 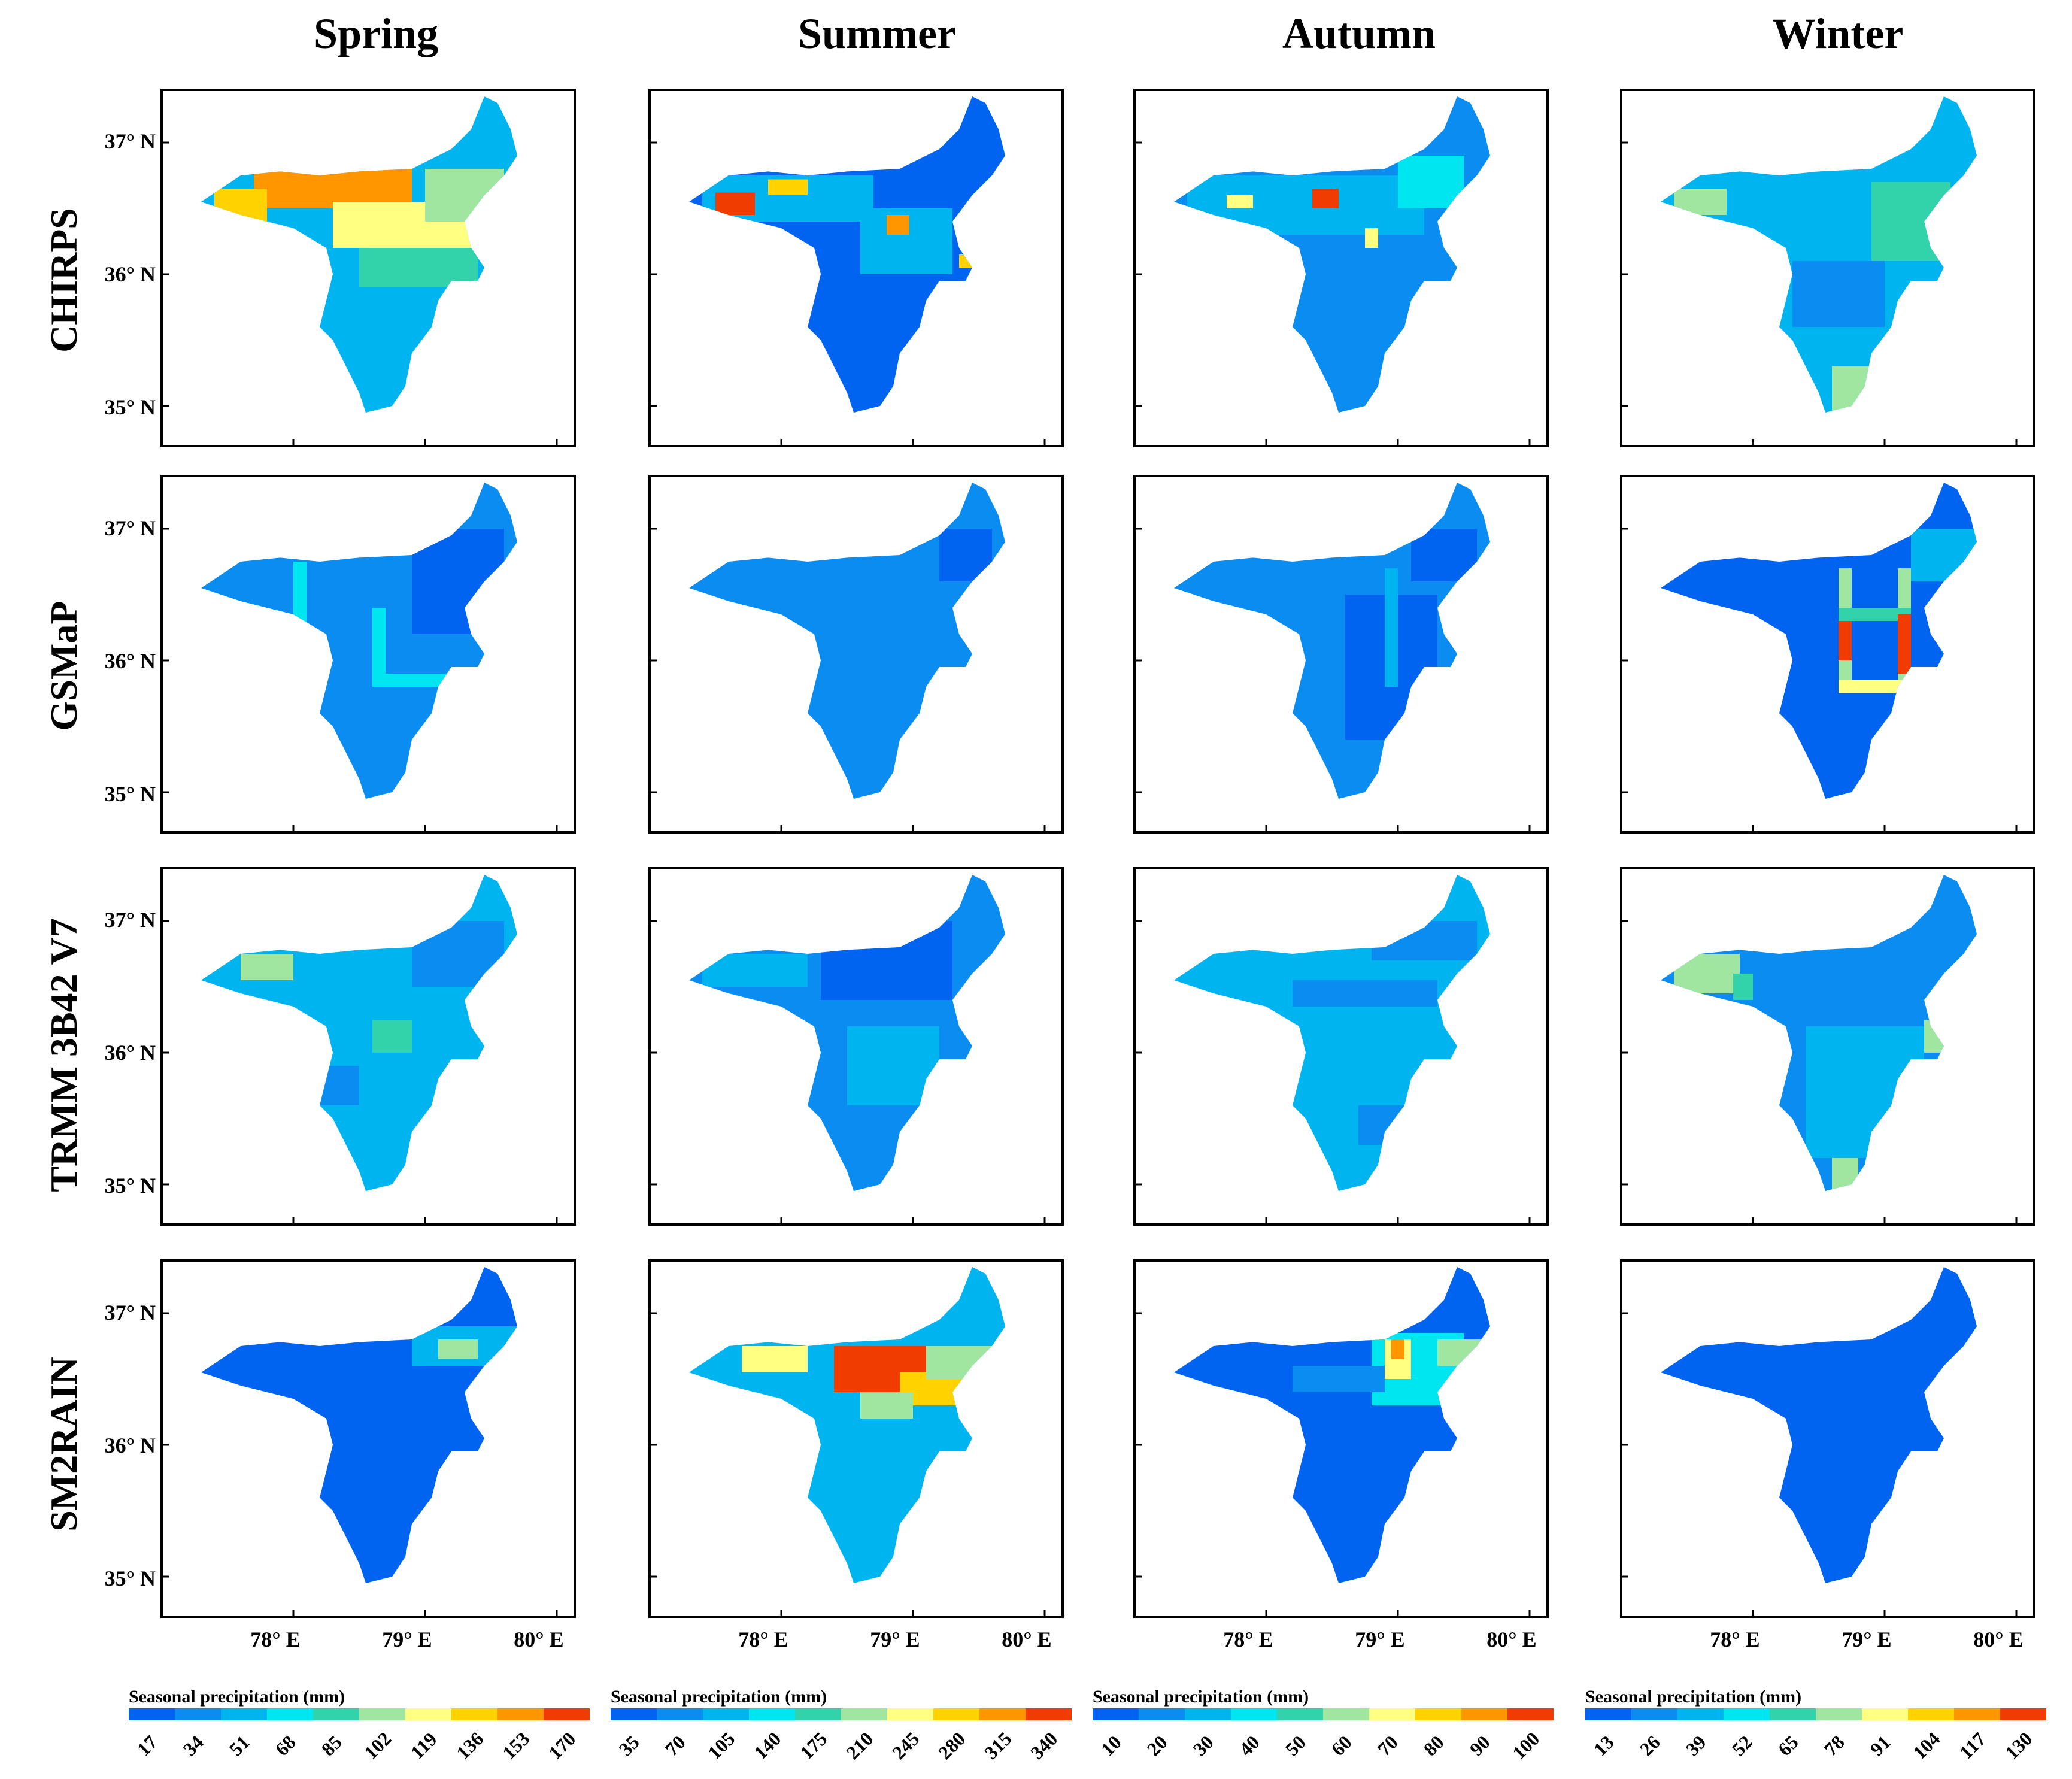 What do you see at coordinates (376, 33) in the screenshot?
I see `season-title-spring: Spring` at bounding box center [376, 33].